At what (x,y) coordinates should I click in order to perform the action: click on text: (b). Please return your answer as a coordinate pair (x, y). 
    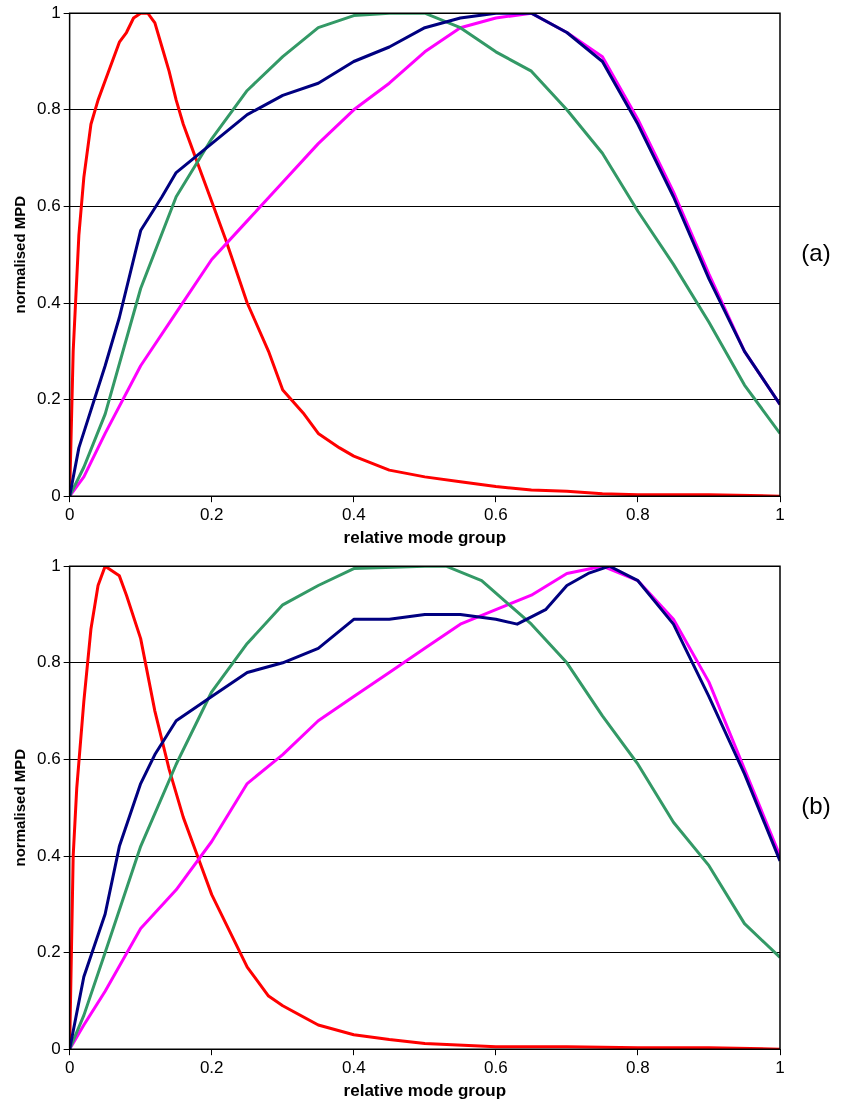
    Looking at the image, I should click on (816, 806).